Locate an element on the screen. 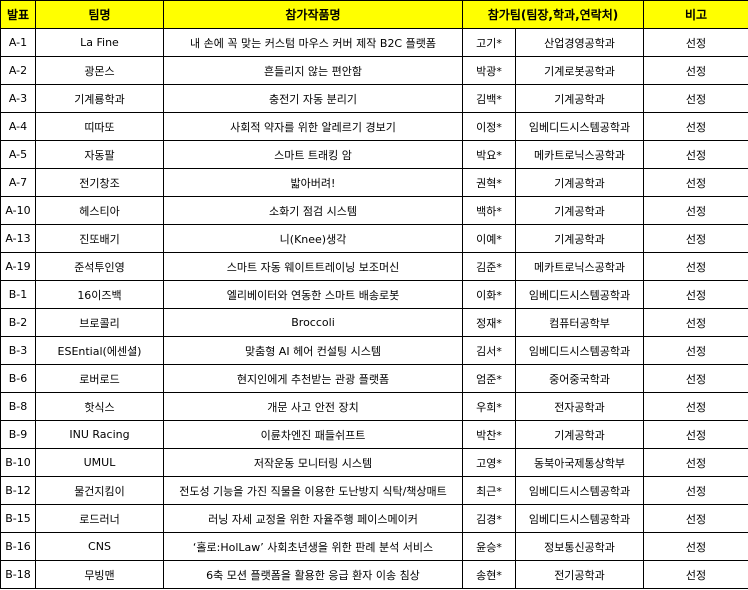 Image resolution: width=748 pixels, height=590 pixels. leader-cell: 윤승* is located at coordinates (489, 546).